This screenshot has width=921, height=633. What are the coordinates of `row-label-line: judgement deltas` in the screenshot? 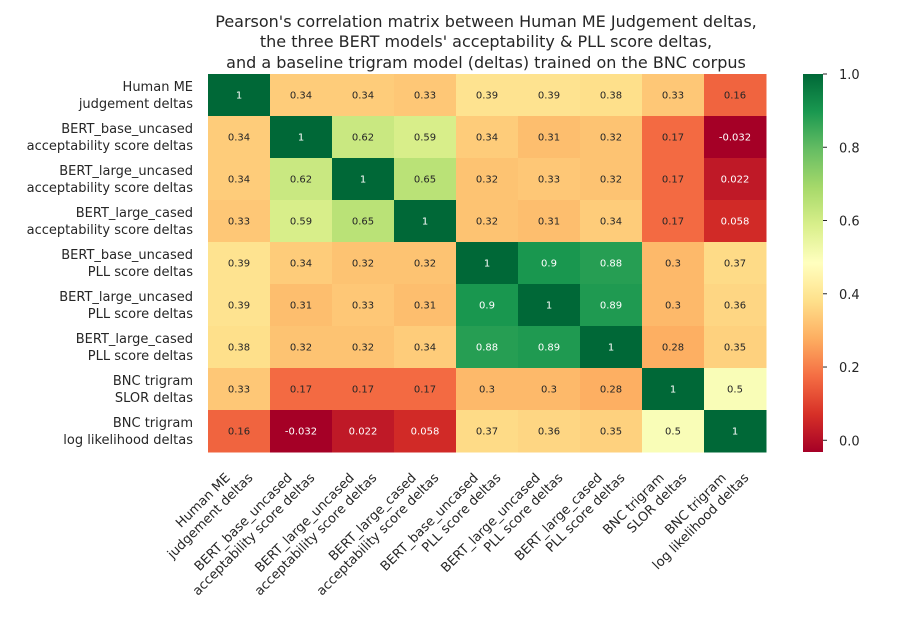 It's located at (135, 104).